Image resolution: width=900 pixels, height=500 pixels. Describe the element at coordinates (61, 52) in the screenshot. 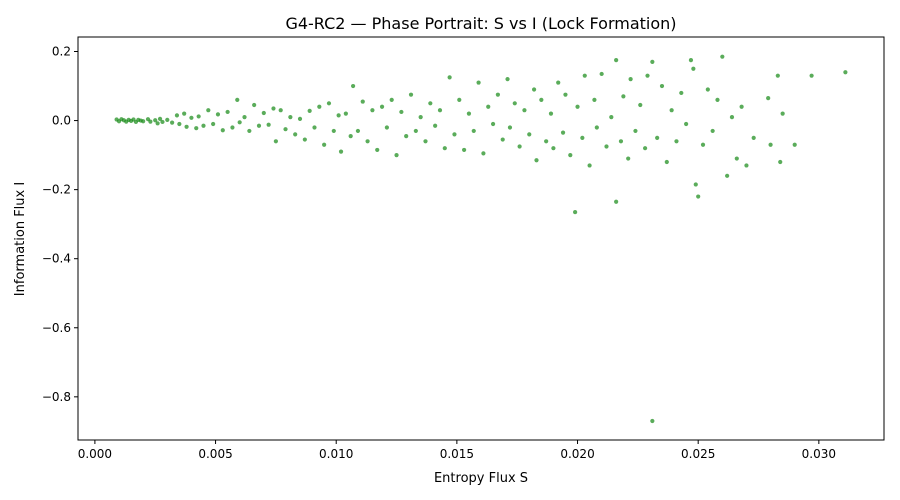

I see `y-tick-label: 0.2` at that location.